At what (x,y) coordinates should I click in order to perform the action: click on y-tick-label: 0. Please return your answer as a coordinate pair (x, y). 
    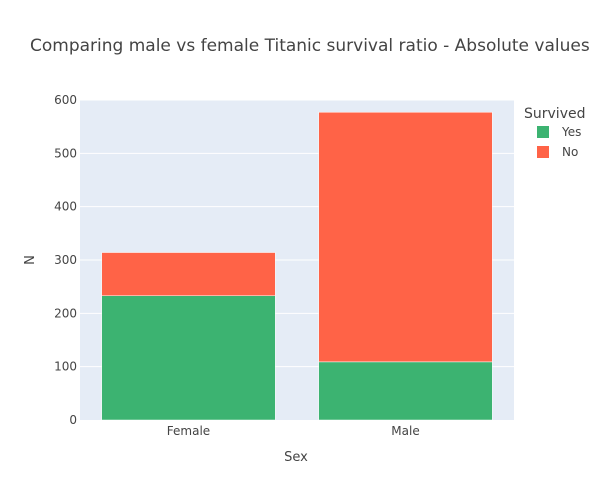
    Looking at the image, I should click on (73, 420).